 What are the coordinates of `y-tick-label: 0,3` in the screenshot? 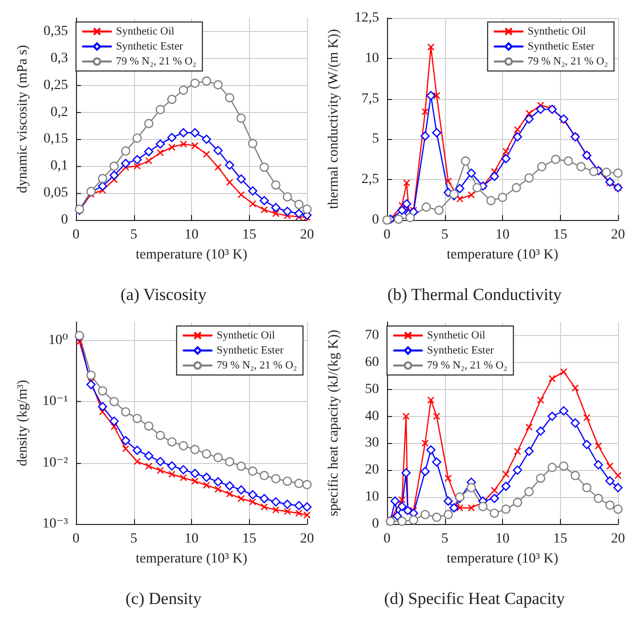 It's located at (59, 58).